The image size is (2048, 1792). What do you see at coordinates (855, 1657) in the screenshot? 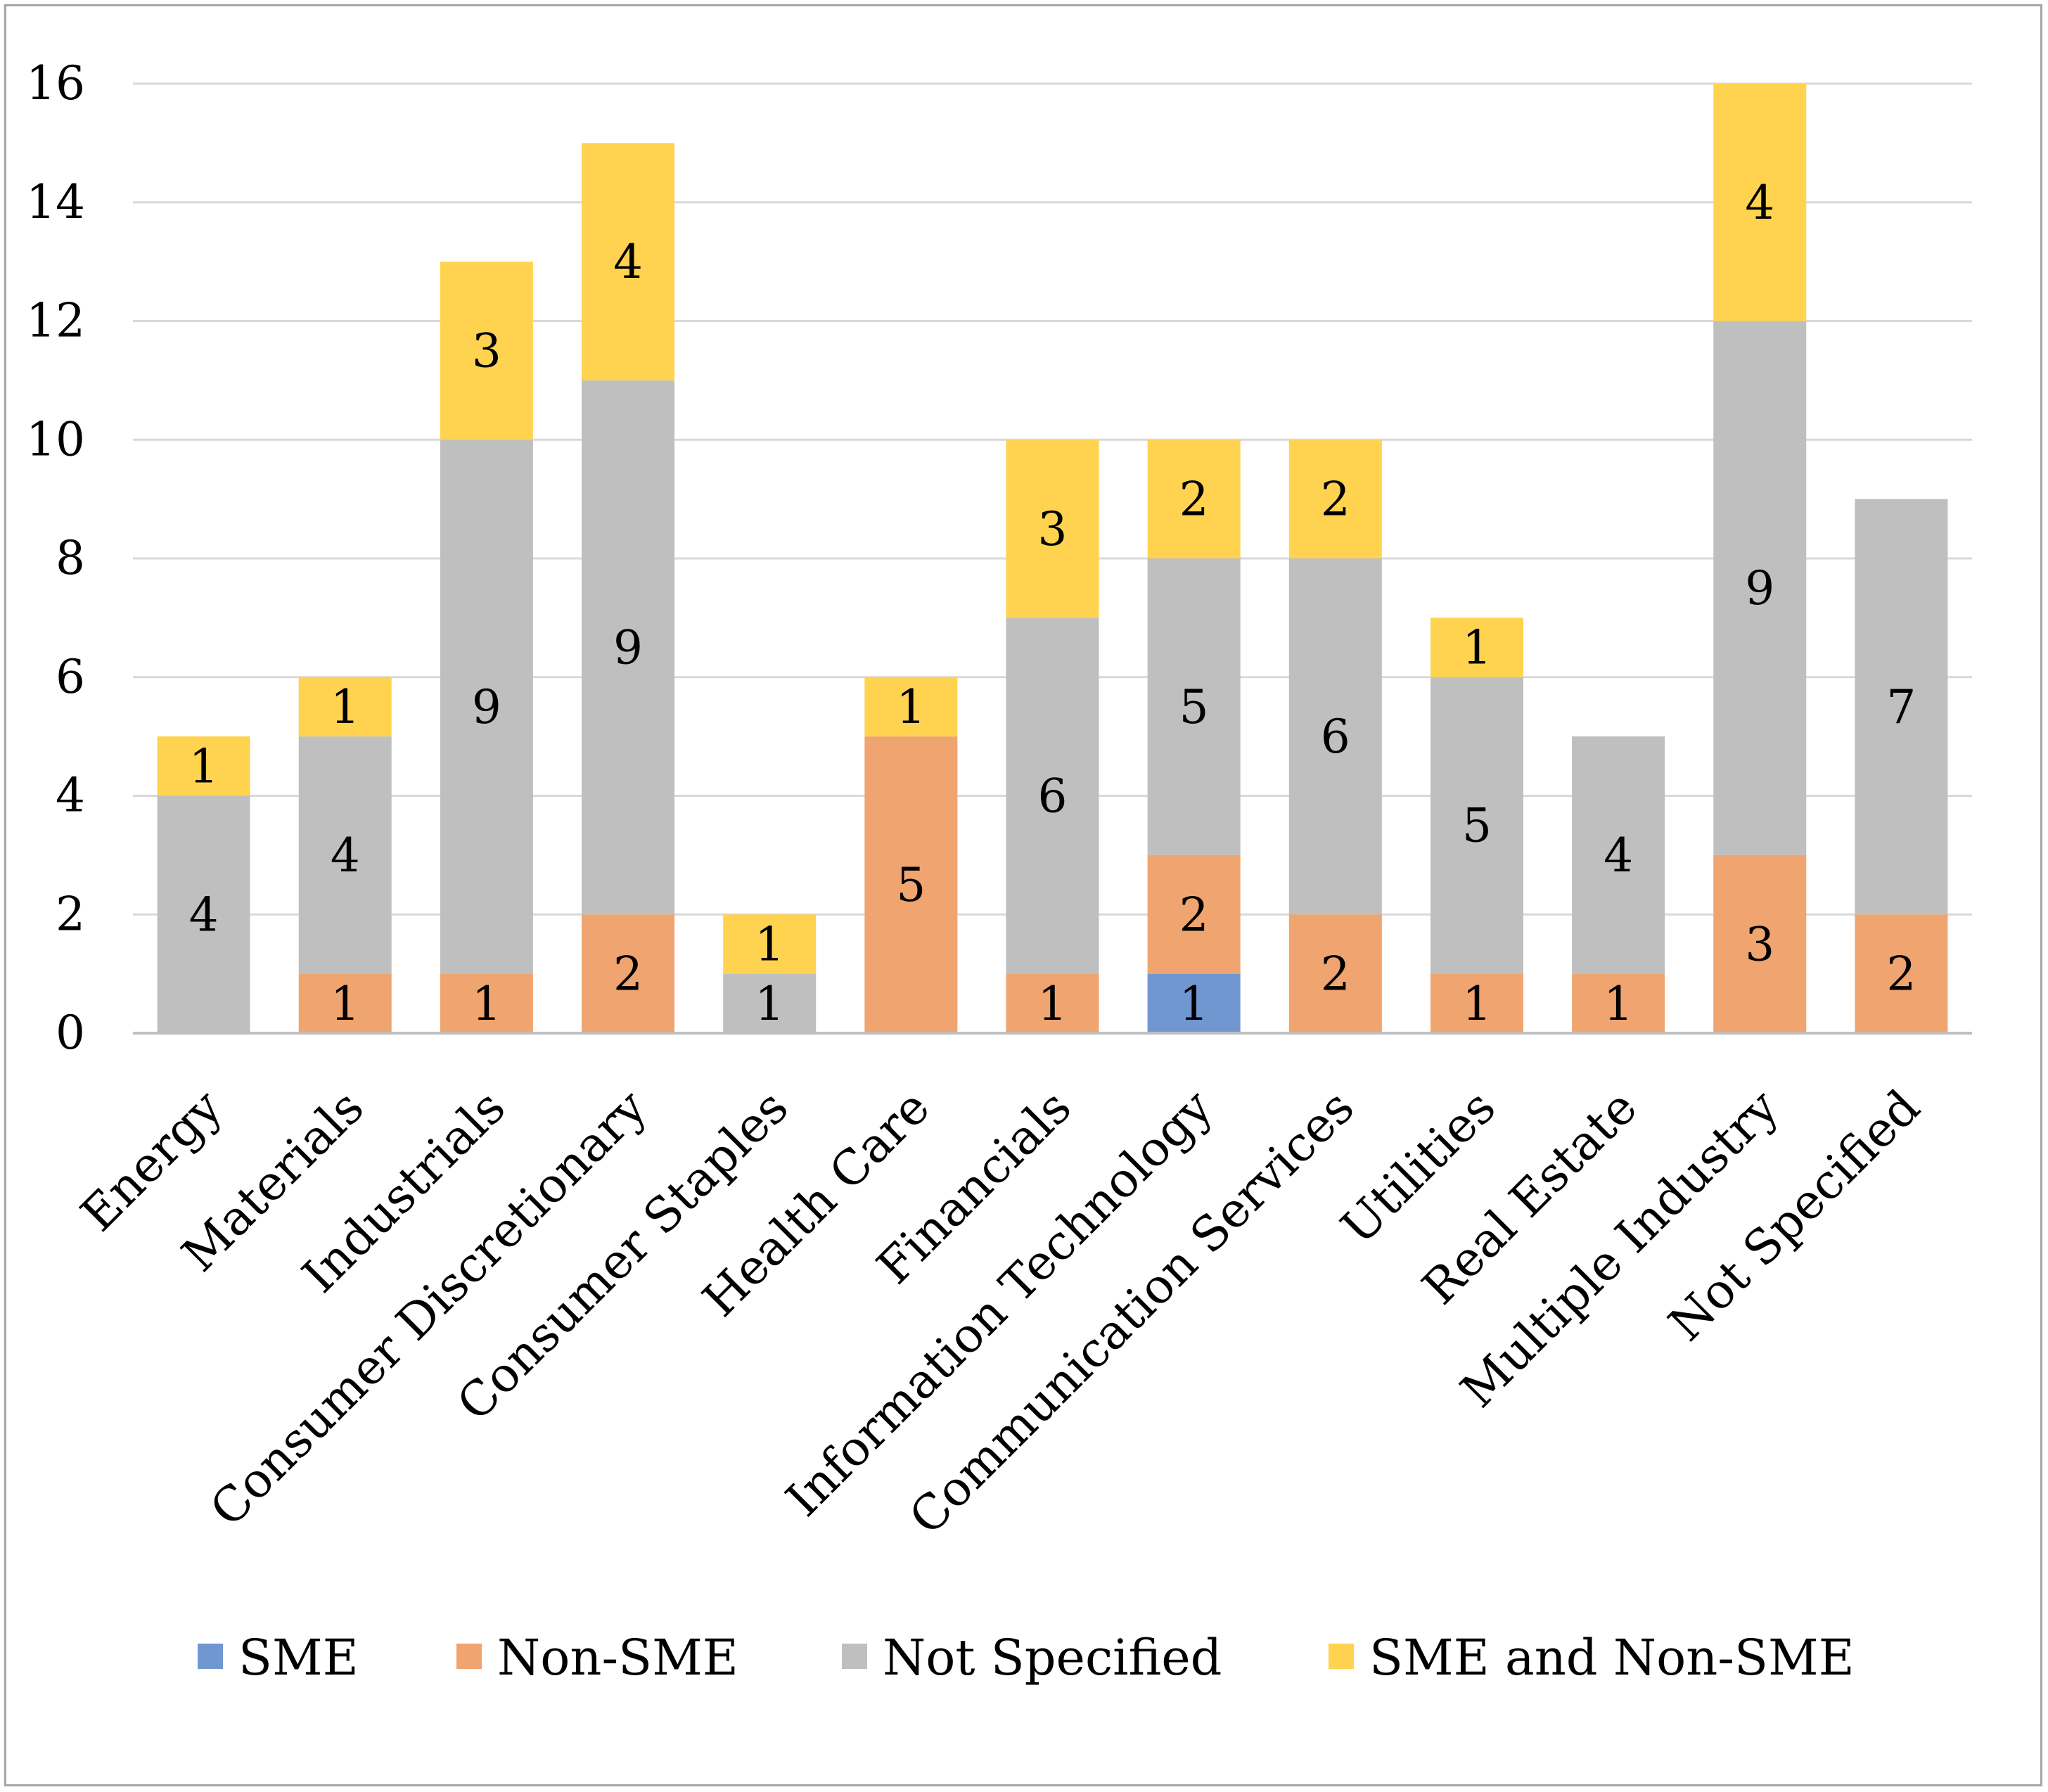
I see `legend-swatch-not-specified` at bounding box center [855, 1657].